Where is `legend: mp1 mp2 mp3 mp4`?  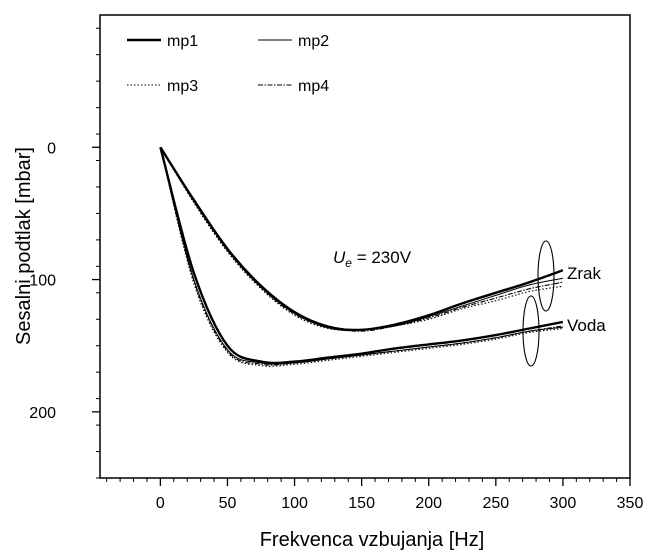
legend: mp1 mp2 mp3 mp4 is located at coordinates (228, 64).